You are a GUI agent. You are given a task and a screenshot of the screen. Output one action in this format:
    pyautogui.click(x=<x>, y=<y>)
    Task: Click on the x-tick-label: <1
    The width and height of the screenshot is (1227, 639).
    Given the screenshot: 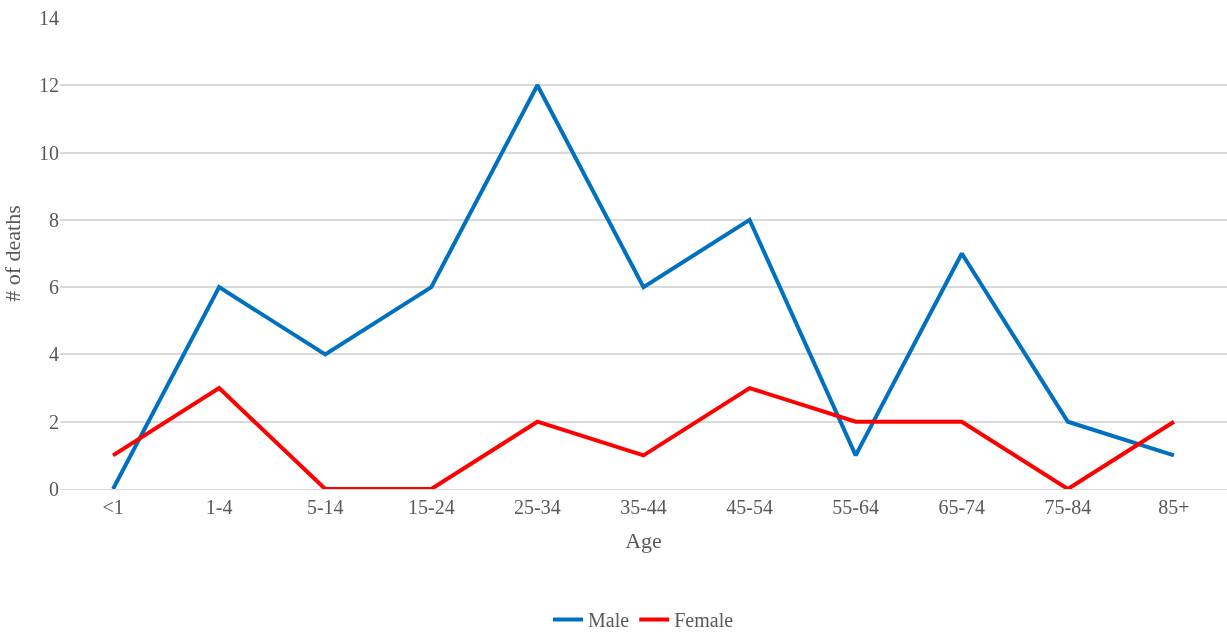 What is the action you would take?
    pyautogui.click(x=113, y=507)
    